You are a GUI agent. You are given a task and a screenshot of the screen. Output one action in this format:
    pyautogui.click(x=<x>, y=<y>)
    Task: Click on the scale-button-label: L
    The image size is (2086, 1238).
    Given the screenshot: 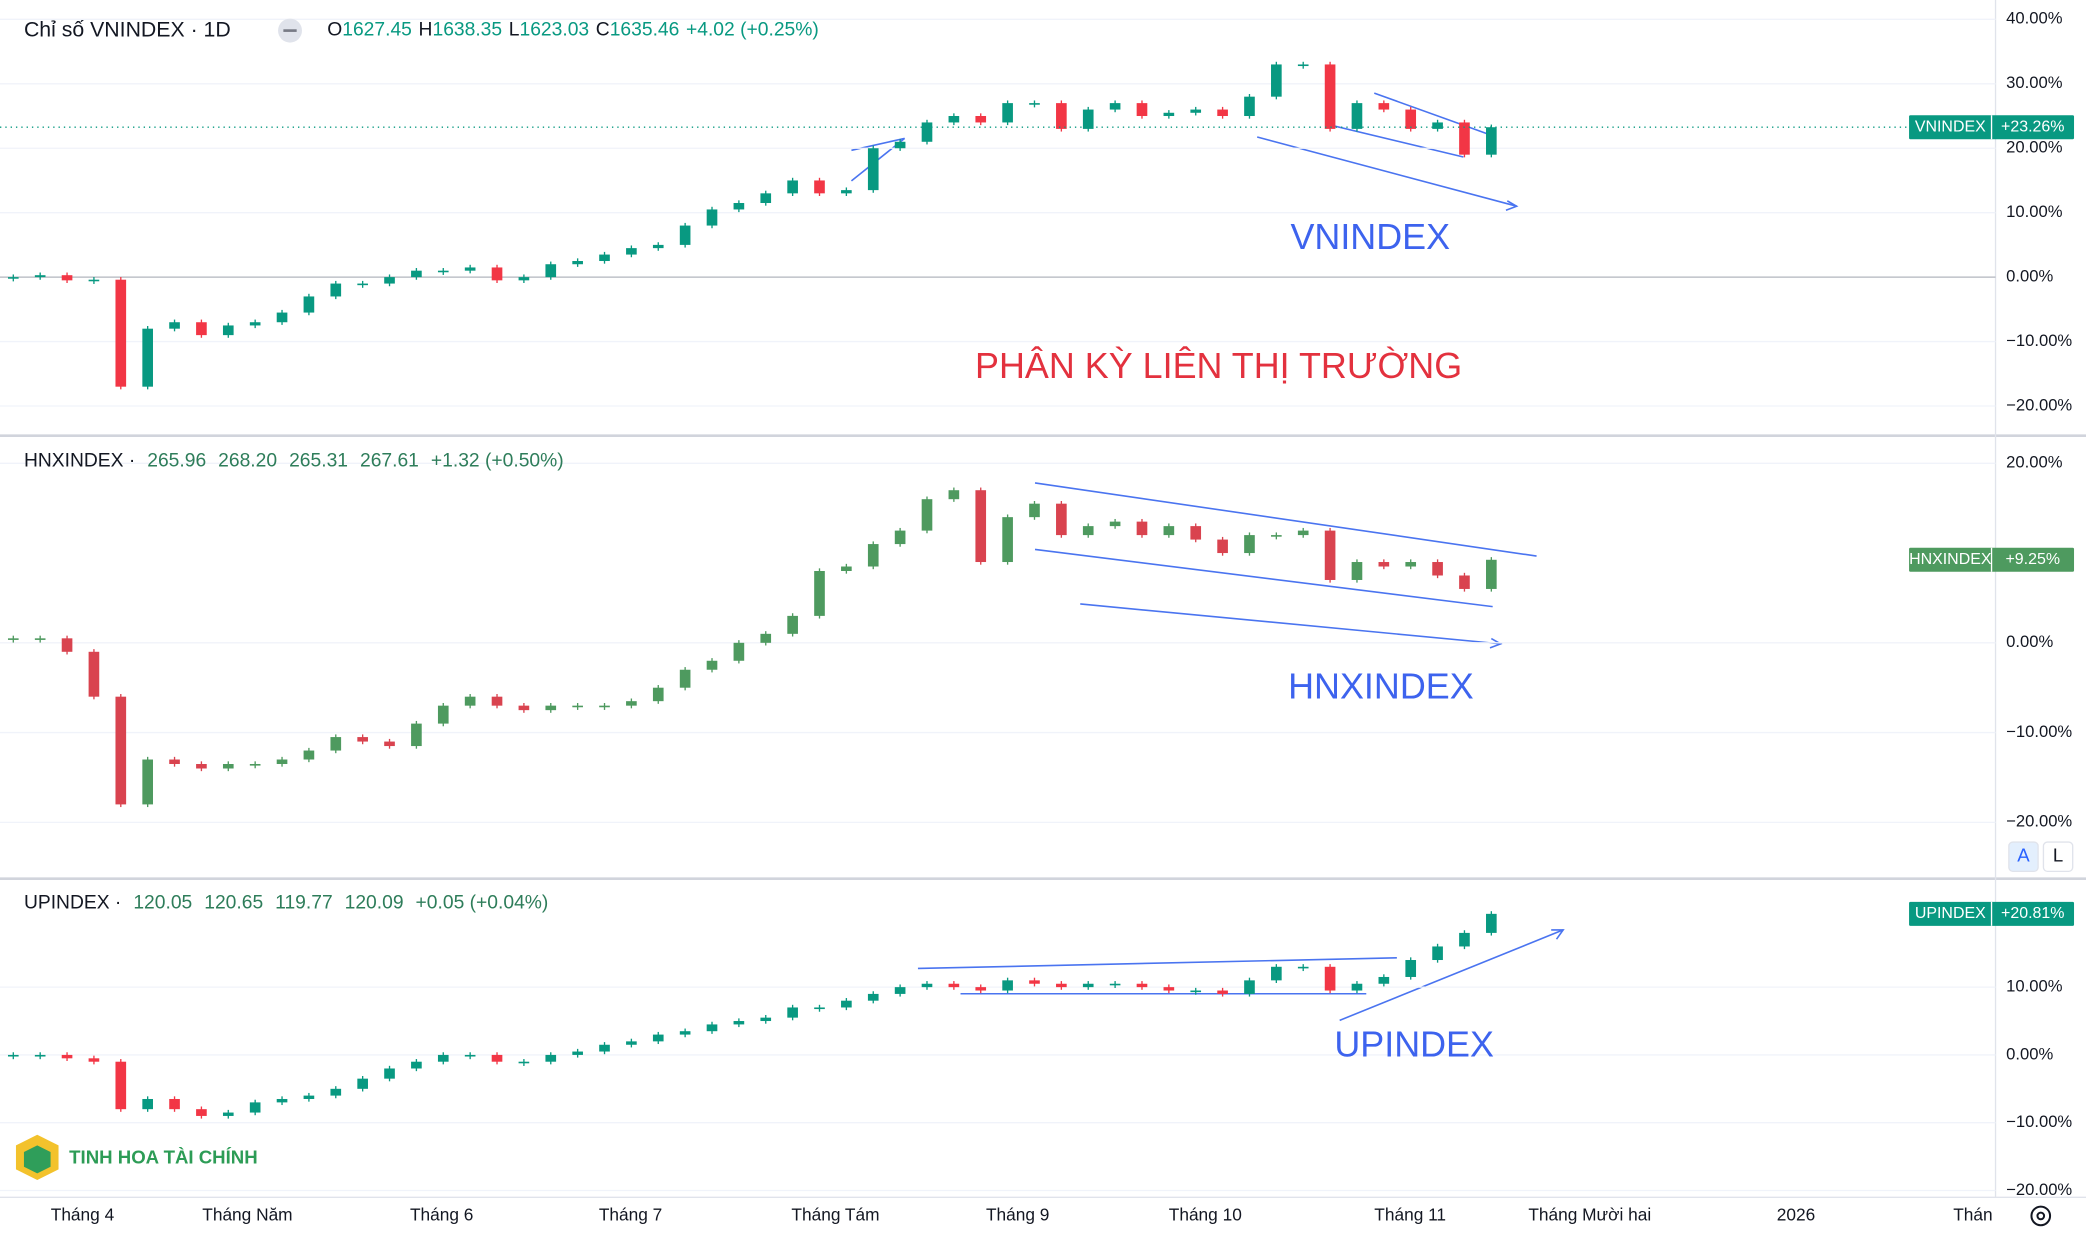 What is the action you would take?
    pyautogui.click(x=2058, y=855)
    